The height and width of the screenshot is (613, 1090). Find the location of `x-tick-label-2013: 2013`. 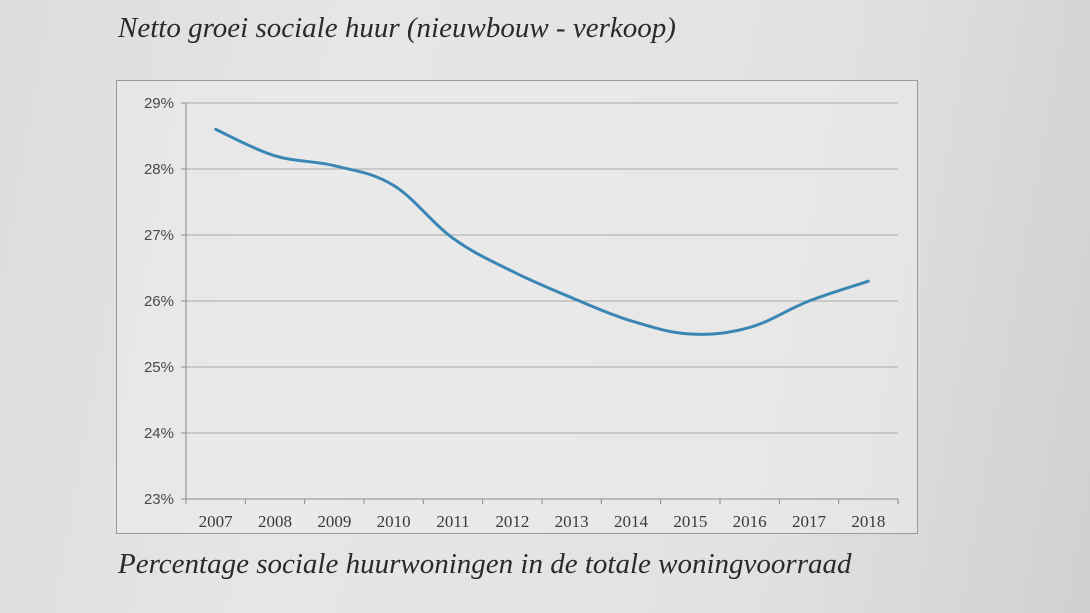

x-tick-label-2013: 2013 is located at coordinates (572, 521).